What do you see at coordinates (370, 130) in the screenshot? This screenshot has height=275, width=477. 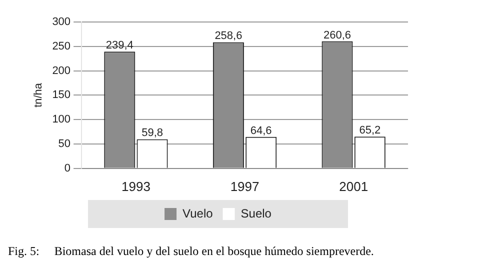 I see `data-label: 65,2` at bounding box center [370, 130].